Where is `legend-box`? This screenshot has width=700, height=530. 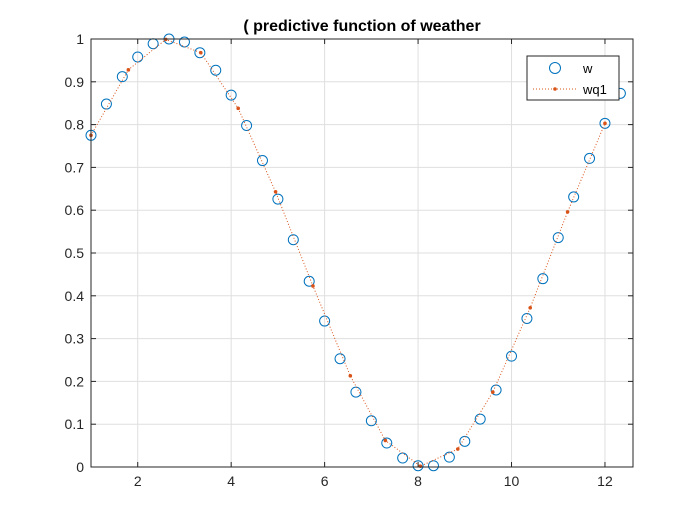 legend-box is located at coordinates (573, 78).